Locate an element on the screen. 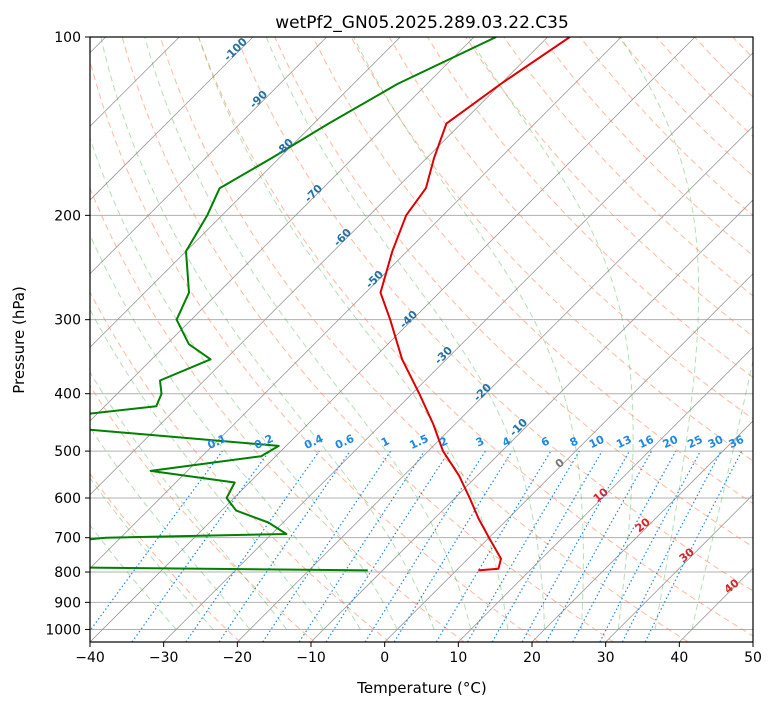  mixing-ratio-label: 8 is located at coordinates (574, 441).